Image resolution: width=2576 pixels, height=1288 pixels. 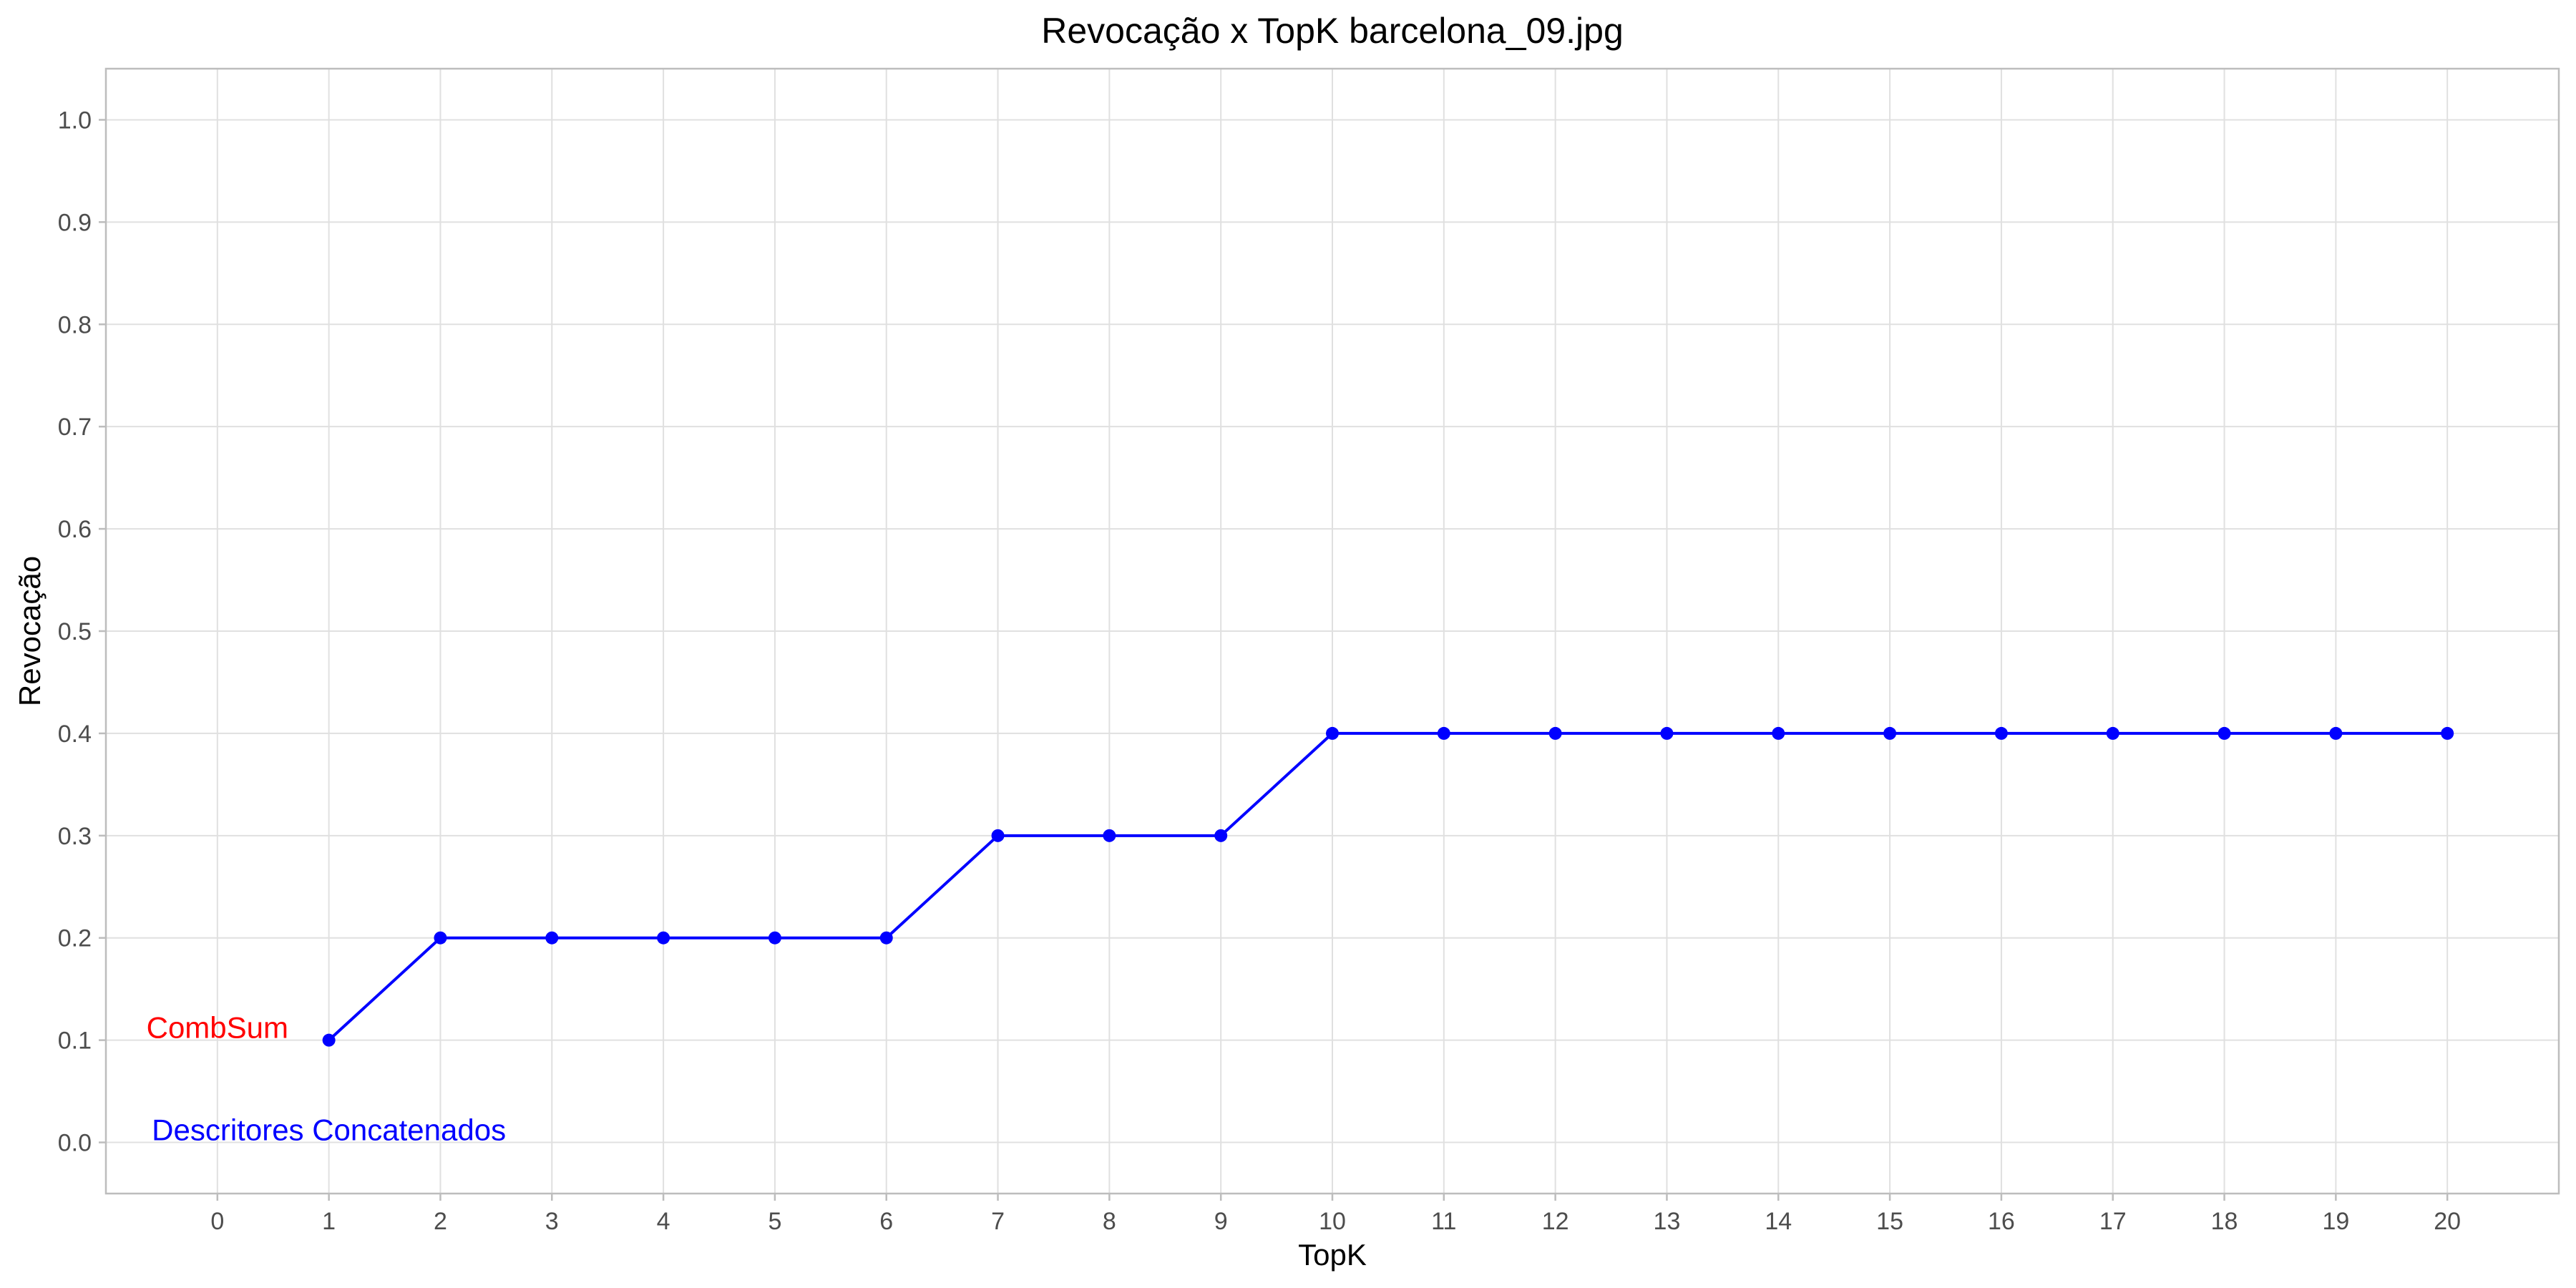 I want to click on x-tick-label: 15, so click(x=1889, y=1221).